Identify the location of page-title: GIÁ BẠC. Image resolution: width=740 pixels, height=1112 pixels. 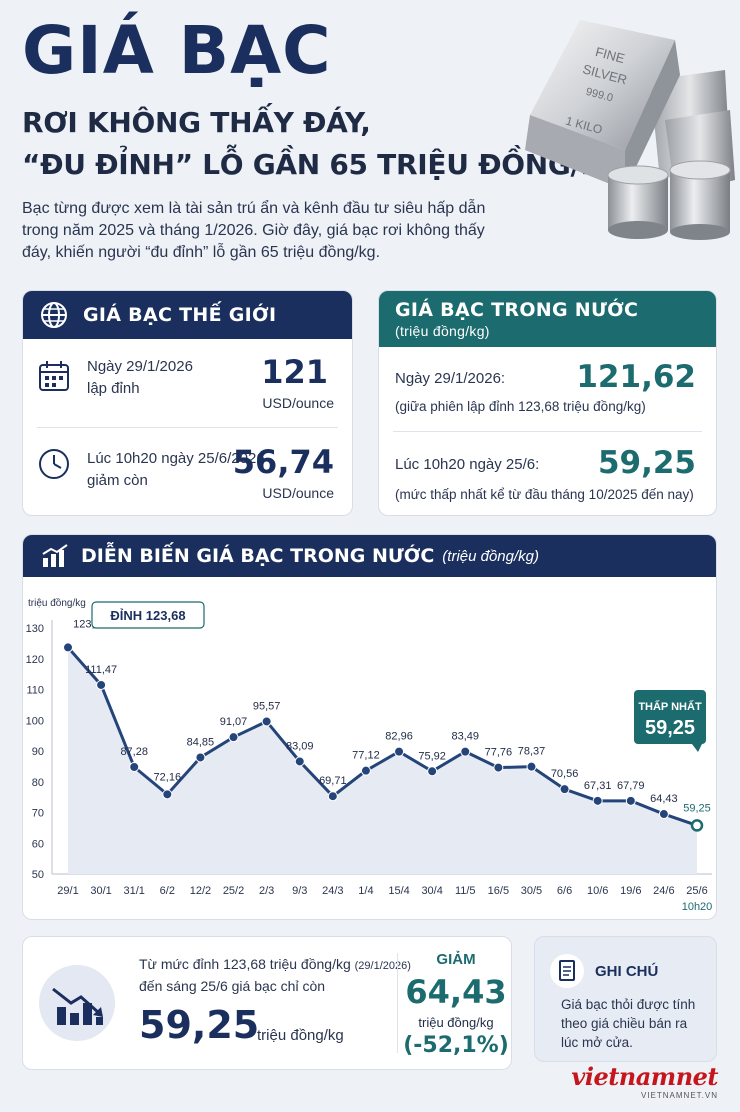
(177, 50).